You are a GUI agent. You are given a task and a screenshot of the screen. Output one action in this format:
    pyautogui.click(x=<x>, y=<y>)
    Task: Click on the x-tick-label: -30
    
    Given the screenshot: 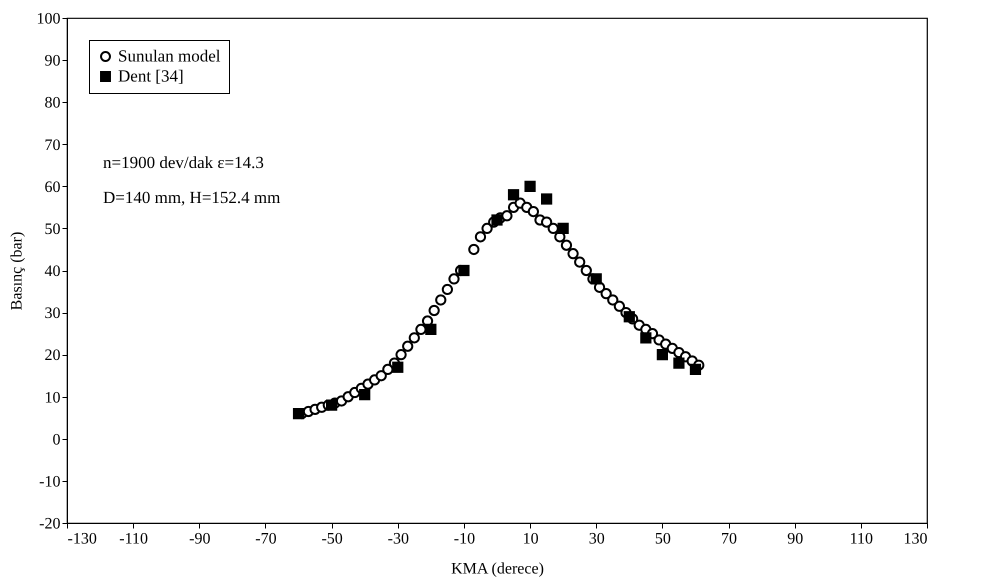 What is the action you would take?
    pyautogui.click(x=398, y=539)
    